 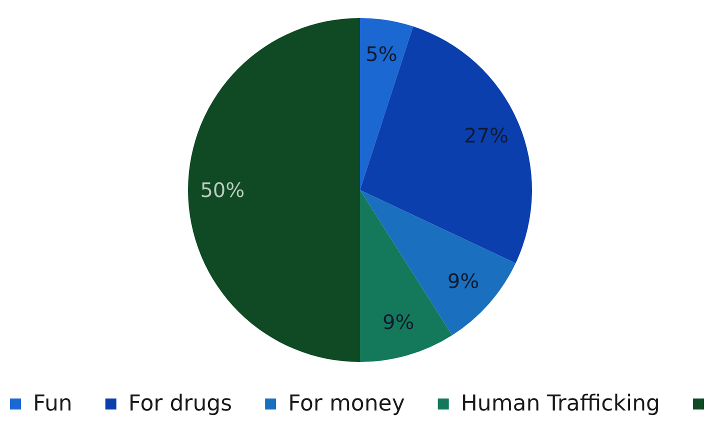 I want to click on data-label: 5%, so click(x=382, y=54).